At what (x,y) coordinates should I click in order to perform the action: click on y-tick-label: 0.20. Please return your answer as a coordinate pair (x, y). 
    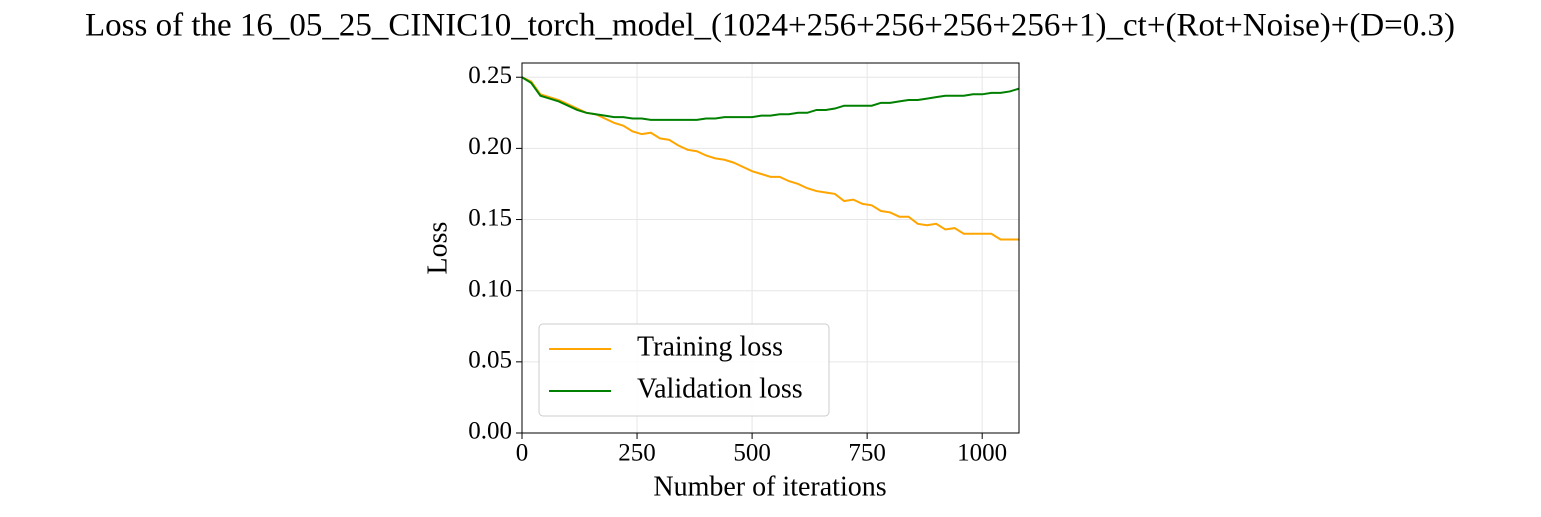
    Looking at the image, I should click on (490, 146).